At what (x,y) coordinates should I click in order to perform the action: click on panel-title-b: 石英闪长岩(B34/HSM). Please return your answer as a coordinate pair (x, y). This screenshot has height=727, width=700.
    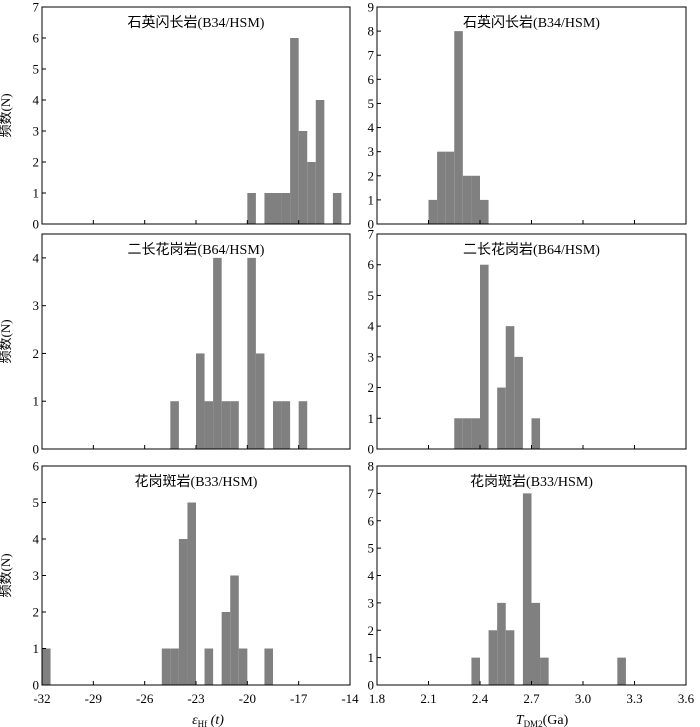
    Looking at the image, I should click on (531, 22).